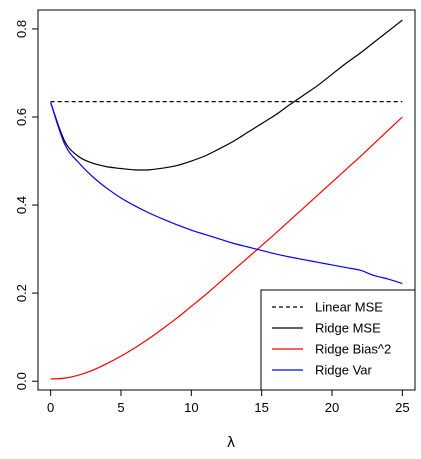 Image resolution: width=421 pixels, height=459 pixels. Describe the element at coordinates (21, 117) in the screenshot. I see `y-tick-label: 0.6` at that location.